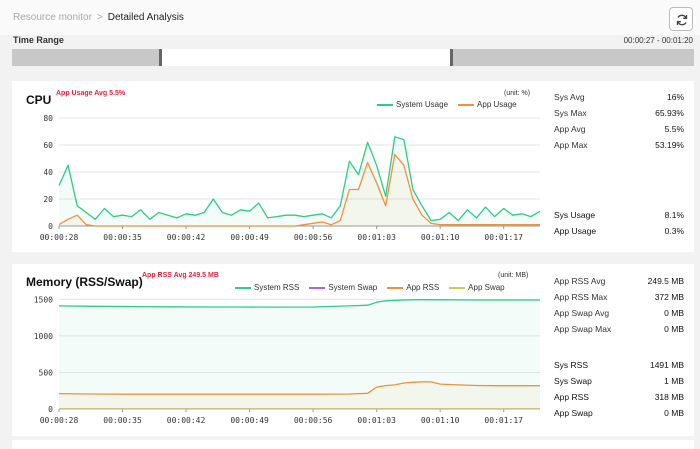 This screenshot has height=449, width=700. Describe the element at coordinates (48, 118) in the screenshot. I see `y-tick-label: 80` at that location.